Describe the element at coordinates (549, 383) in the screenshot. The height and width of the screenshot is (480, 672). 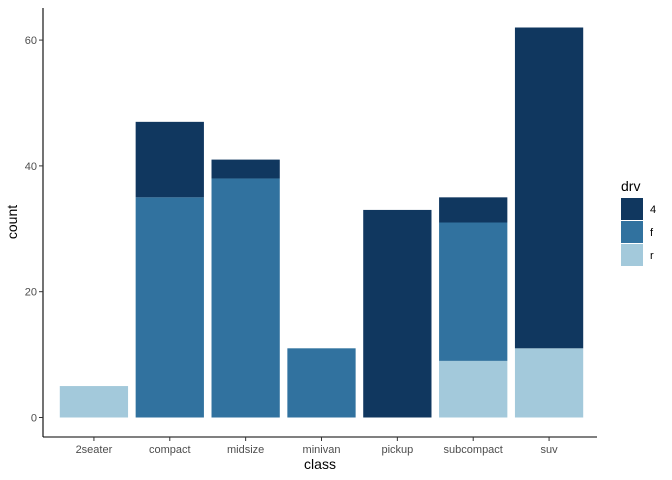
I see `bar-suv-r` at that location.